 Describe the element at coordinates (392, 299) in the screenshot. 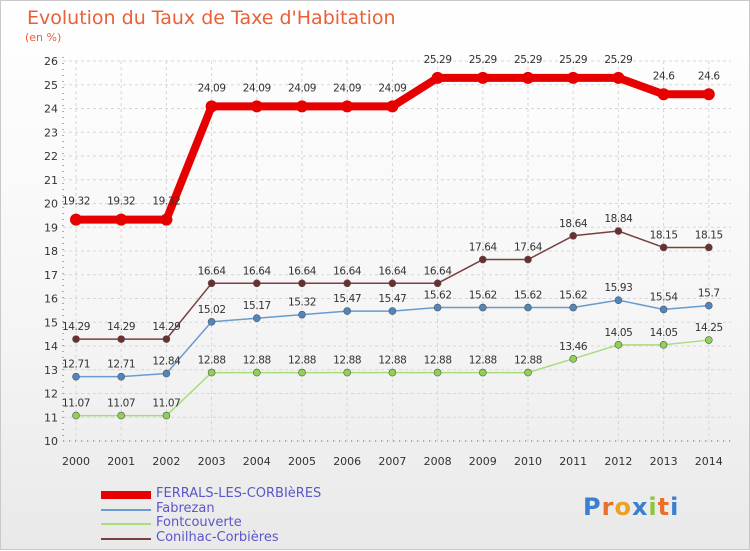

I see `data-label: 15.47` at that location.